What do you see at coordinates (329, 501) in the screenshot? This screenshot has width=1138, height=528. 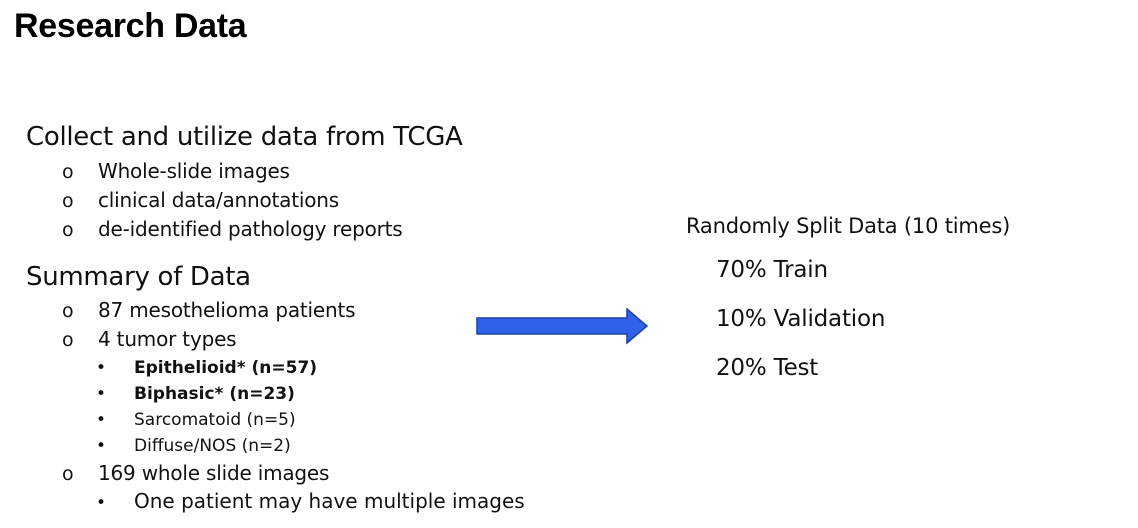 I see `slides-note-text: One patient may have multiple images` at bounding box center [329, 501].